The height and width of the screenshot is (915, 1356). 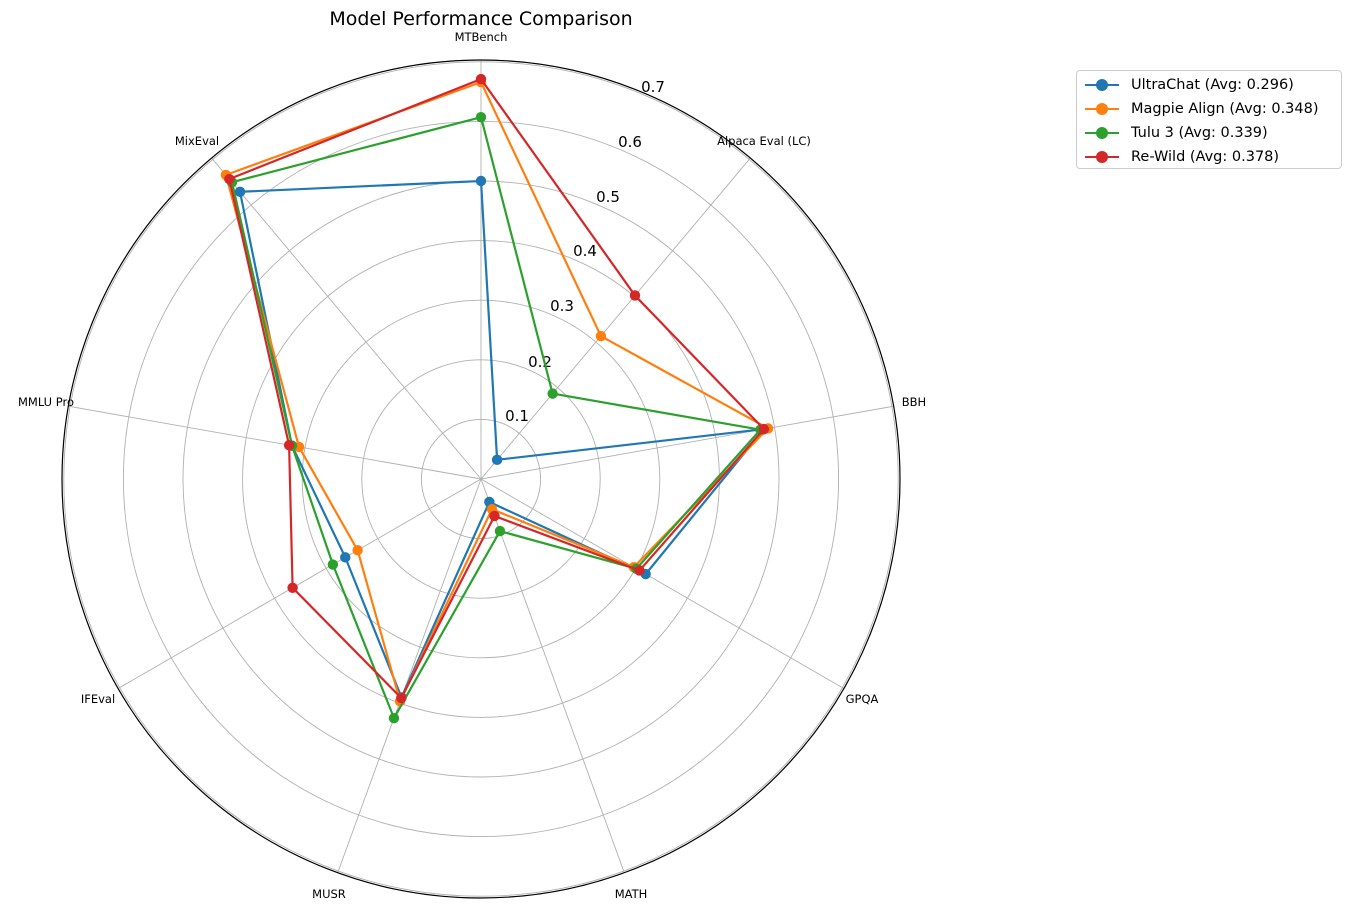 I want to click on legend-label: Magpie Align (Avg: 0.348), so click(x=1225, y=109).